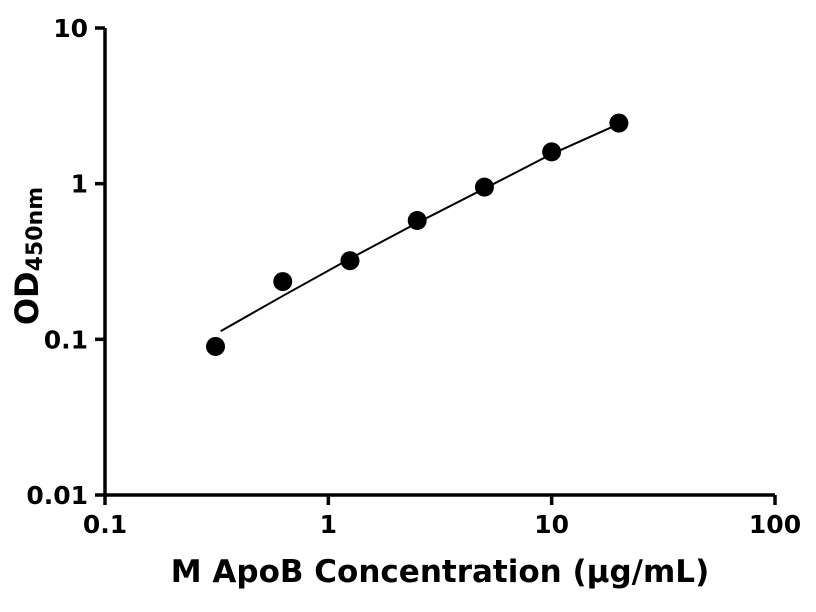 The image size is (816, 612). Describe the element at coordinates (775, 524) in the screenshot. I see `x-tick-label: 100` at that location.